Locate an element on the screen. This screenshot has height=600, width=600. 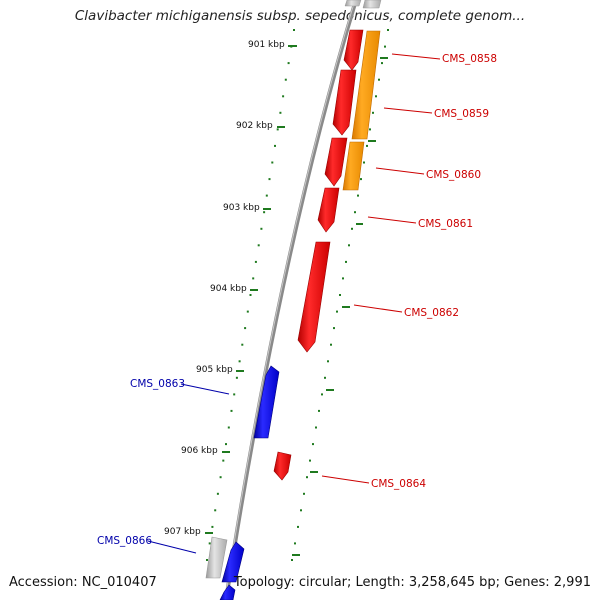
label-CMS_0861: CMS_0861 is located at coordinates (420, 223).